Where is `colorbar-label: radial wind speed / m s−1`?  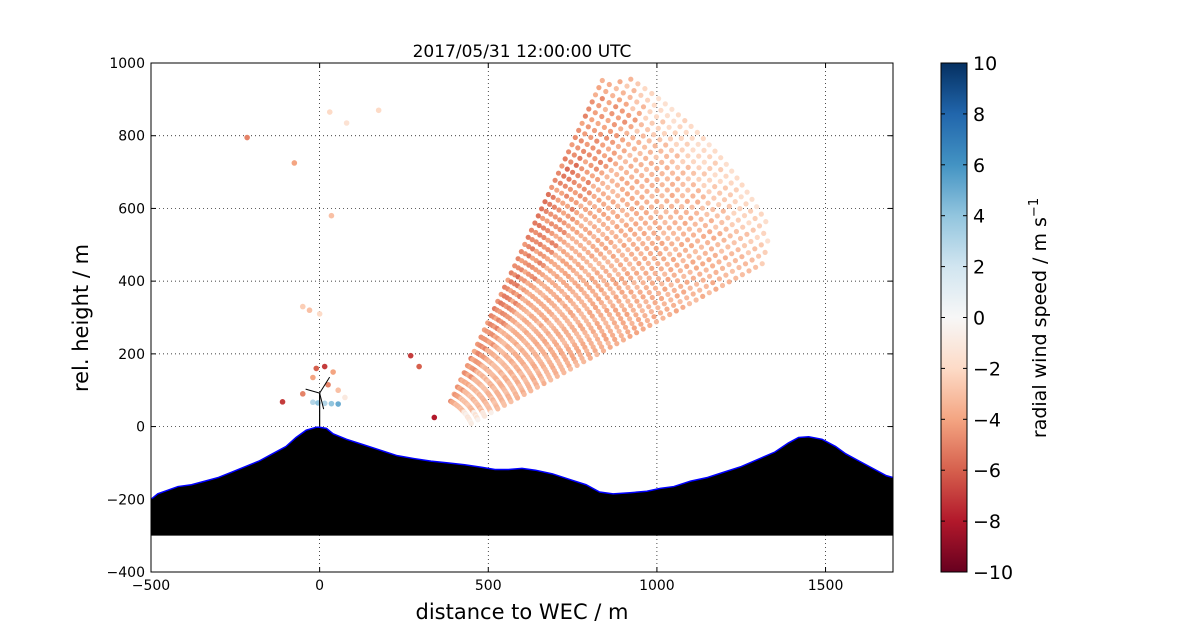 colorbar-label: radial wind speed / m s−1 is located at coordinates (1039, 318).